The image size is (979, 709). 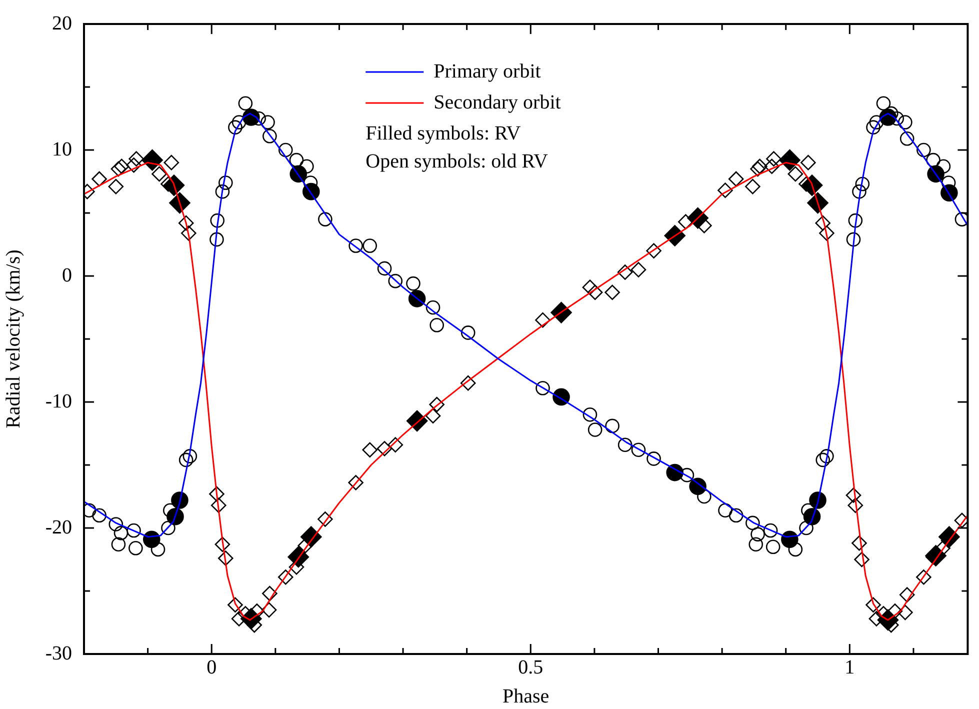 I want to click on y-tick-label: 20, so click(x=62, y=23).